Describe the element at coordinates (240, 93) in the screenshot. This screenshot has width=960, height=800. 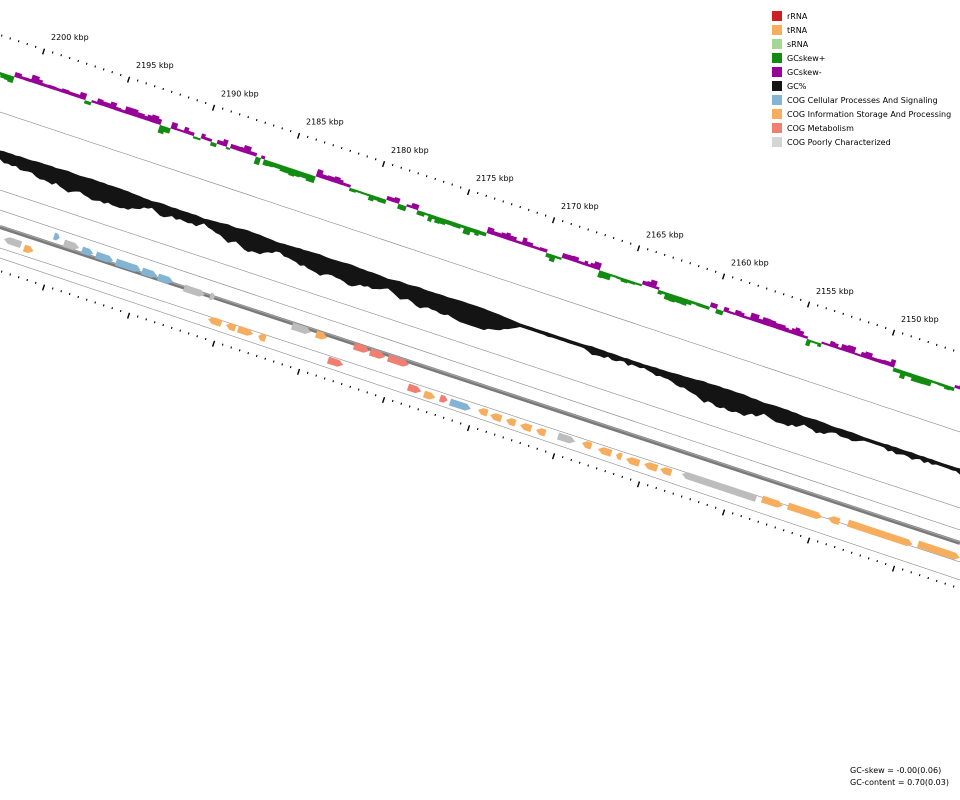
I see `tick-label: 2190 kbp` at that location.